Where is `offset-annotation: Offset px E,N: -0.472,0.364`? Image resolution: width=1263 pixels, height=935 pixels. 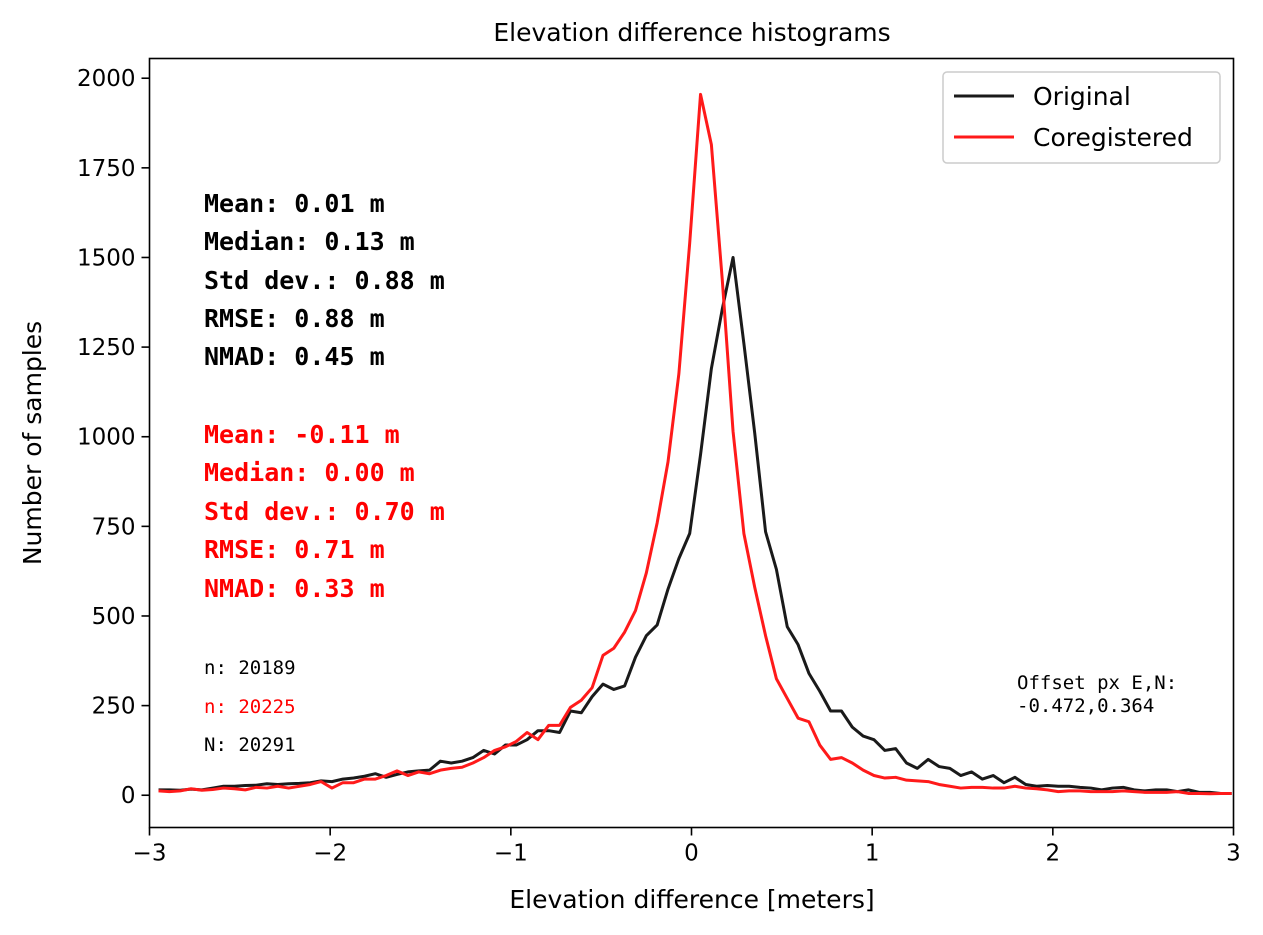 offset-annotation: Offset px E,N: -0.472,0.364 is located at coordinates (1097, 694).